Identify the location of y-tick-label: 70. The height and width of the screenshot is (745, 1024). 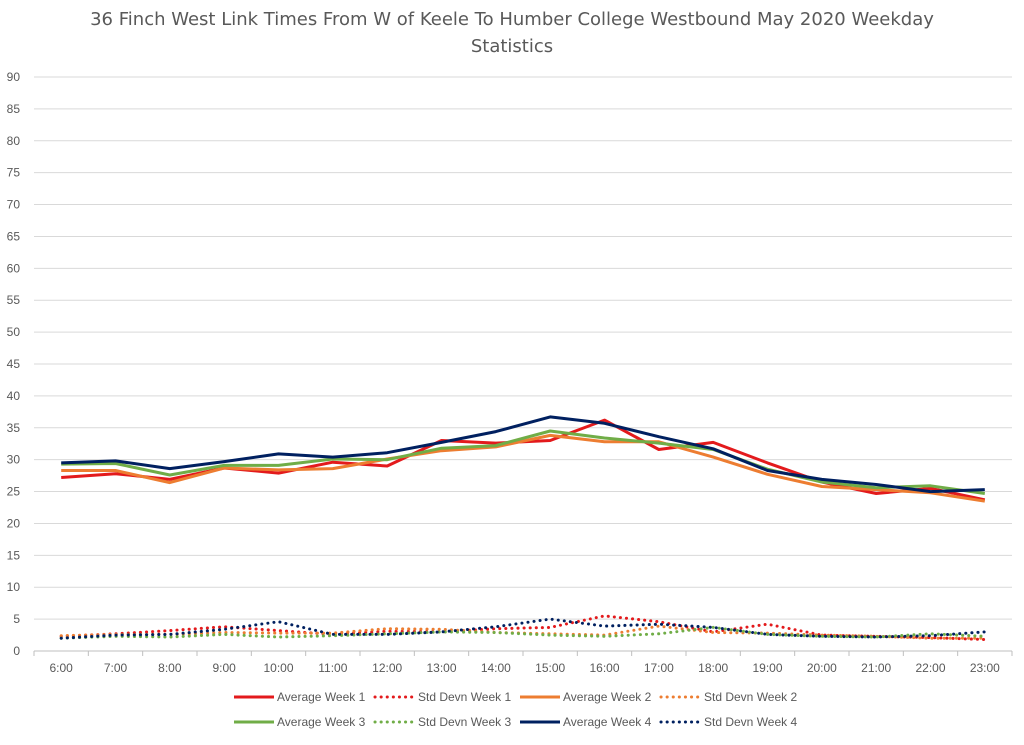
(14, 205).